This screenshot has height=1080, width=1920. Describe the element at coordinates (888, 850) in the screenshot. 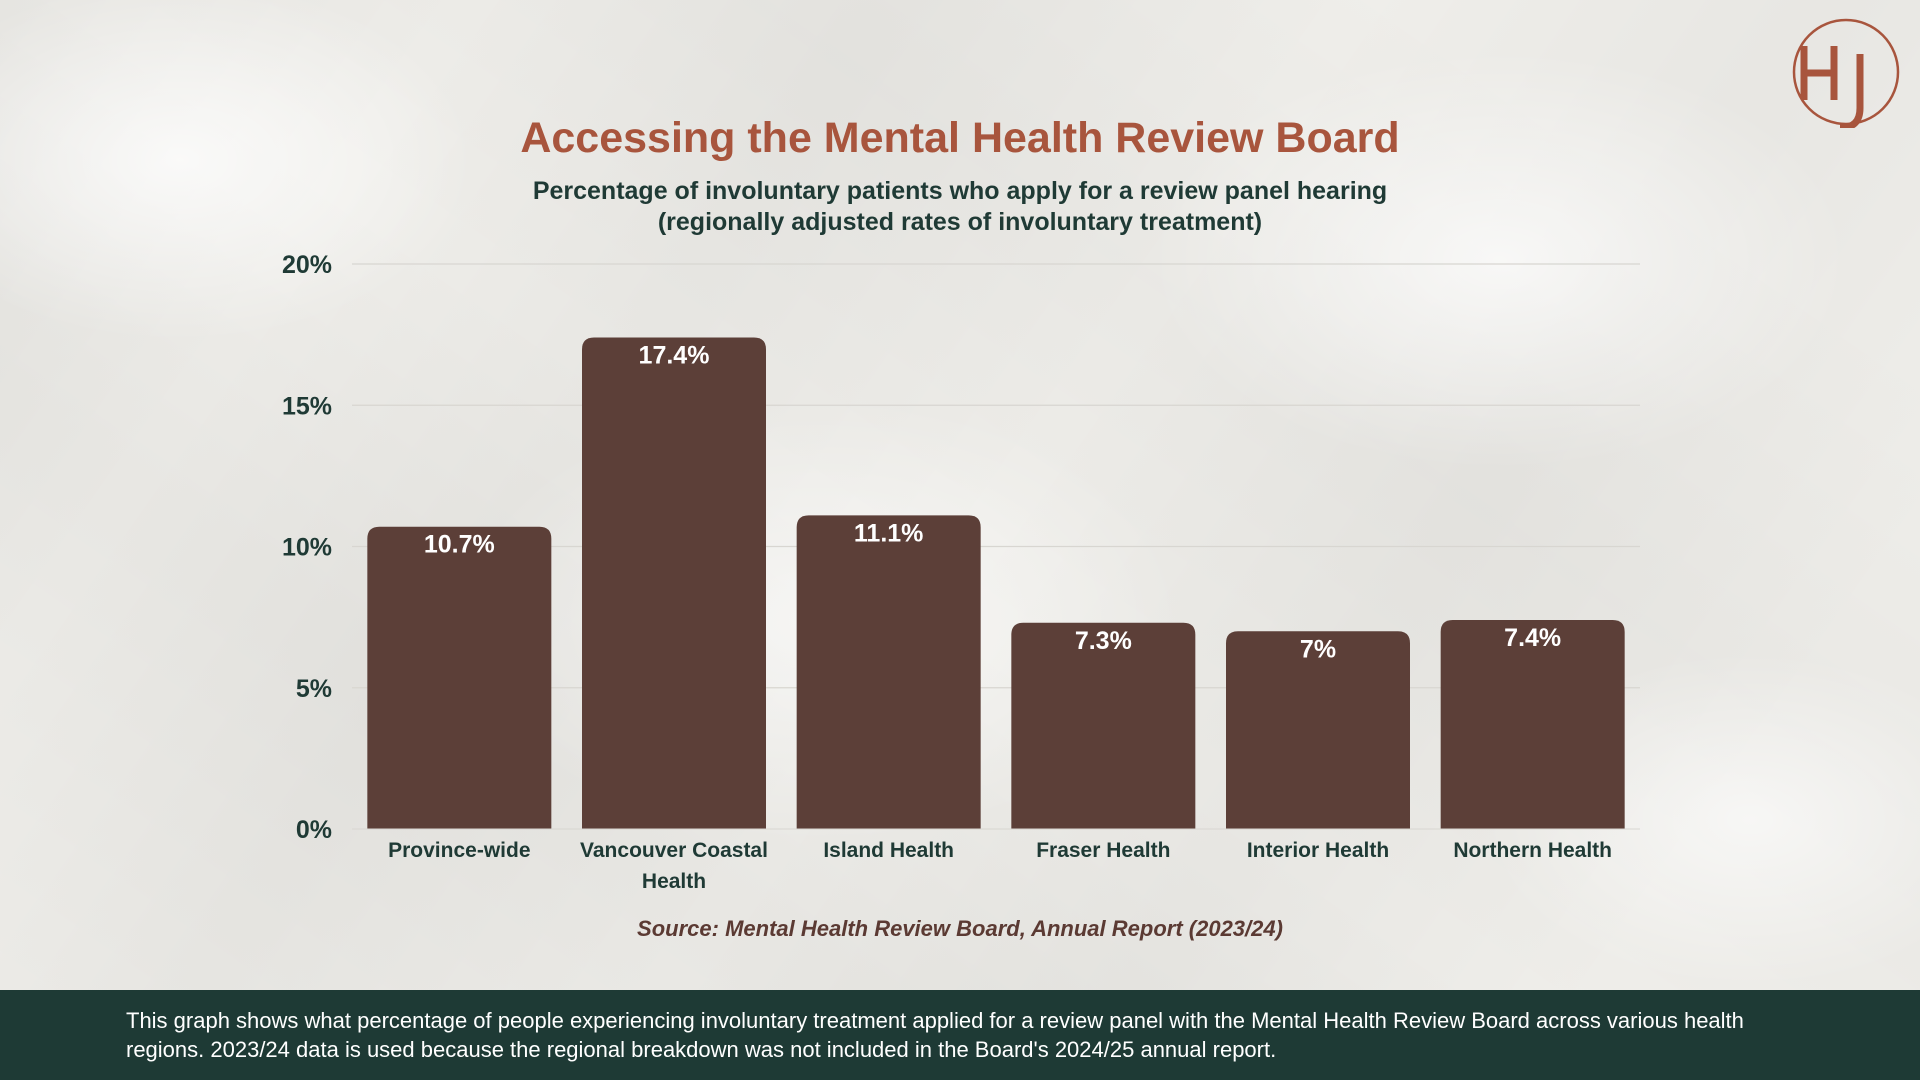

I see `x-tick-label: Island Health` at that location.